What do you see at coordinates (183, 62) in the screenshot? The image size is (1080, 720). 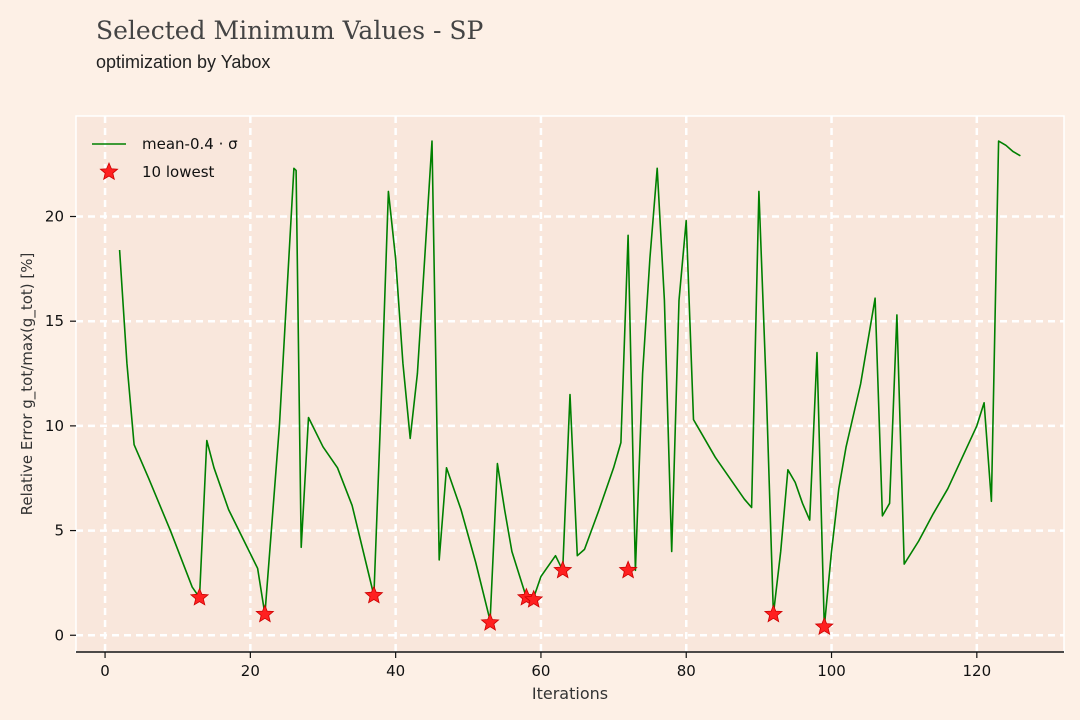 I see `chart-subtitle: optimization by Yabox` at bounding box center [183, 62].